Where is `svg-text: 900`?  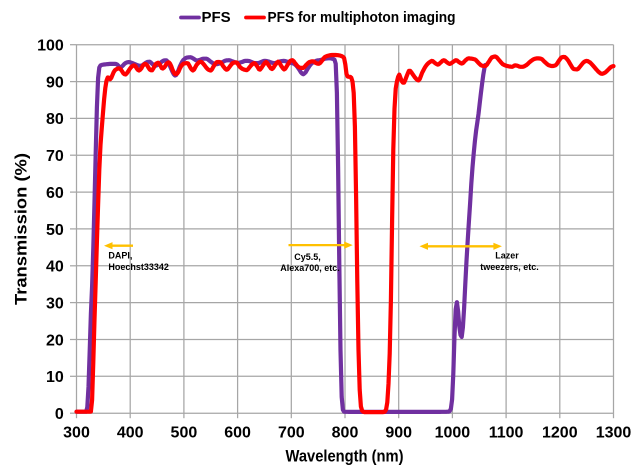 svg-text: 900 is located at coordinates (398, 433).